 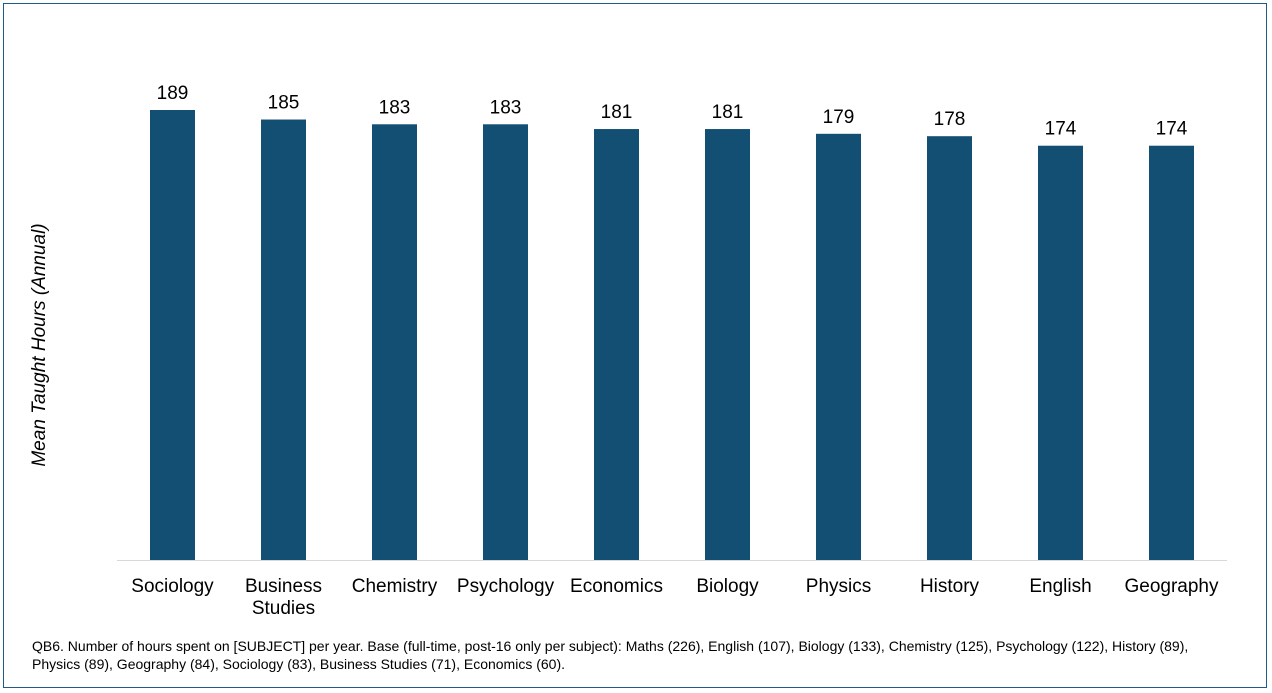 I want to click on category-label: Psychology, so click(x=506, y=586).